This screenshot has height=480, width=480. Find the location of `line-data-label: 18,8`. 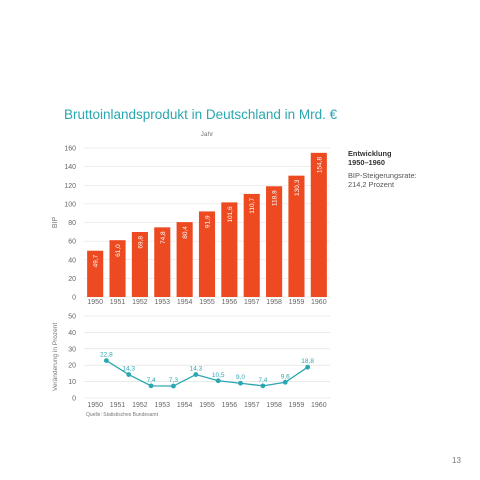

line-data-label: 18,8 is located at coordinates (307, 361).